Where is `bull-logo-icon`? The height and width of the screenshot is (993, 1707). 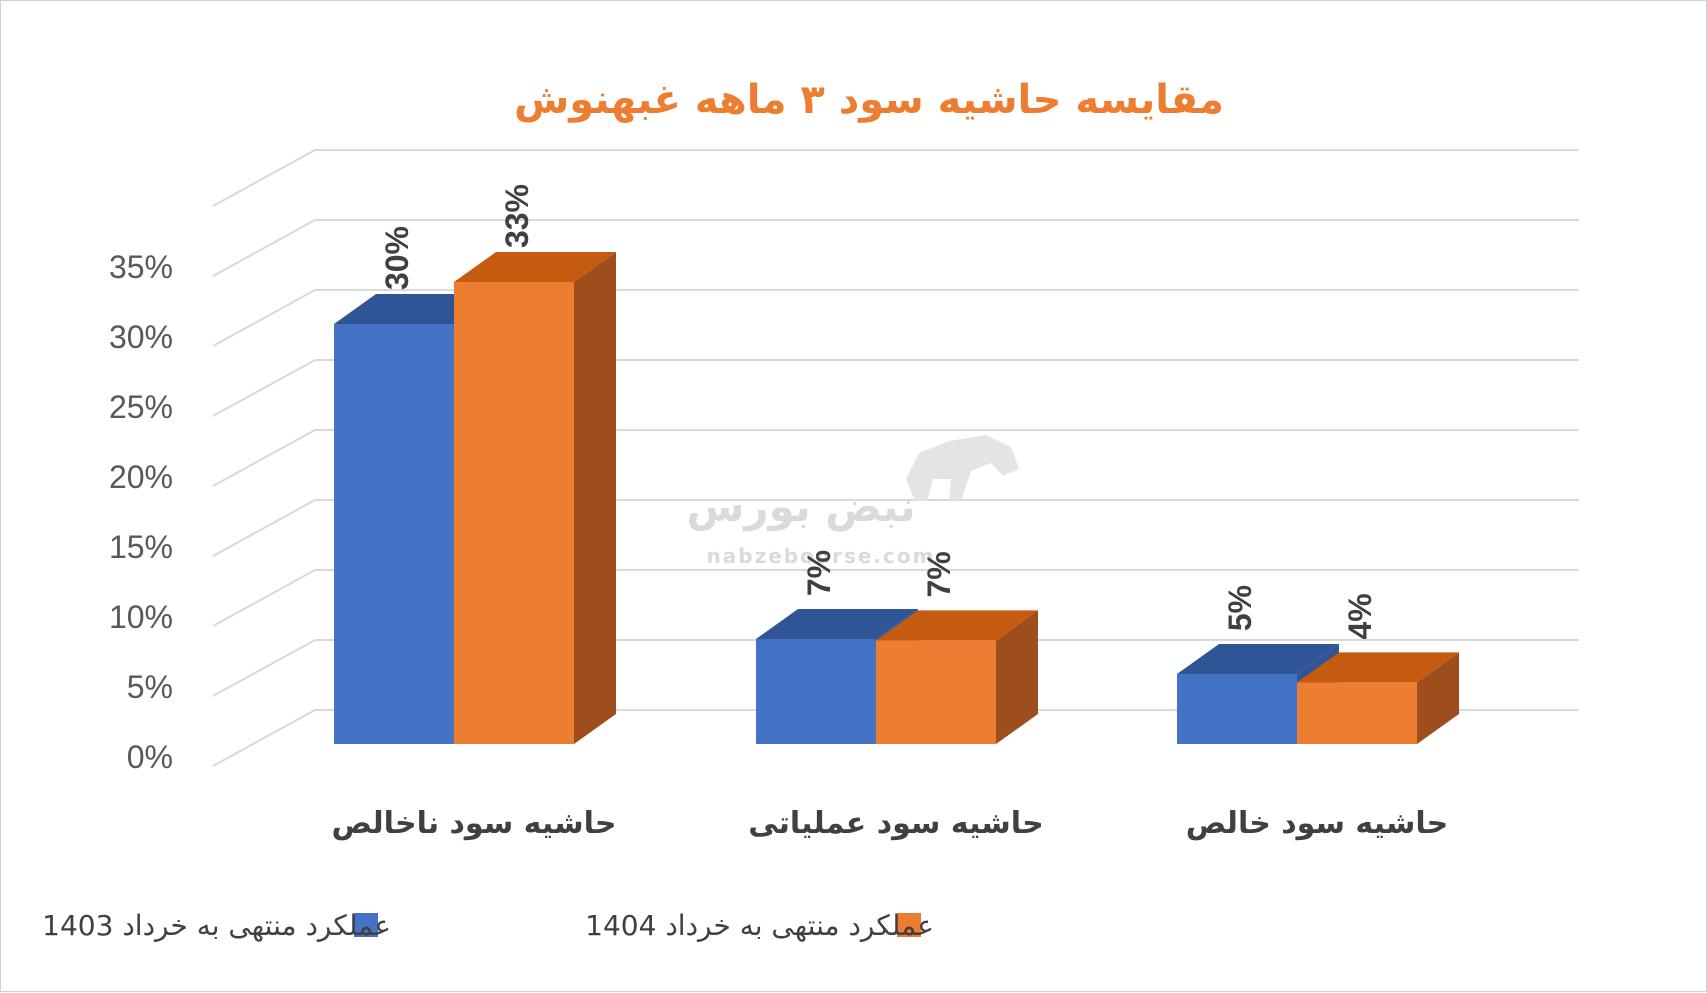
bull-logo-icon is located at coordinates (962, 468).